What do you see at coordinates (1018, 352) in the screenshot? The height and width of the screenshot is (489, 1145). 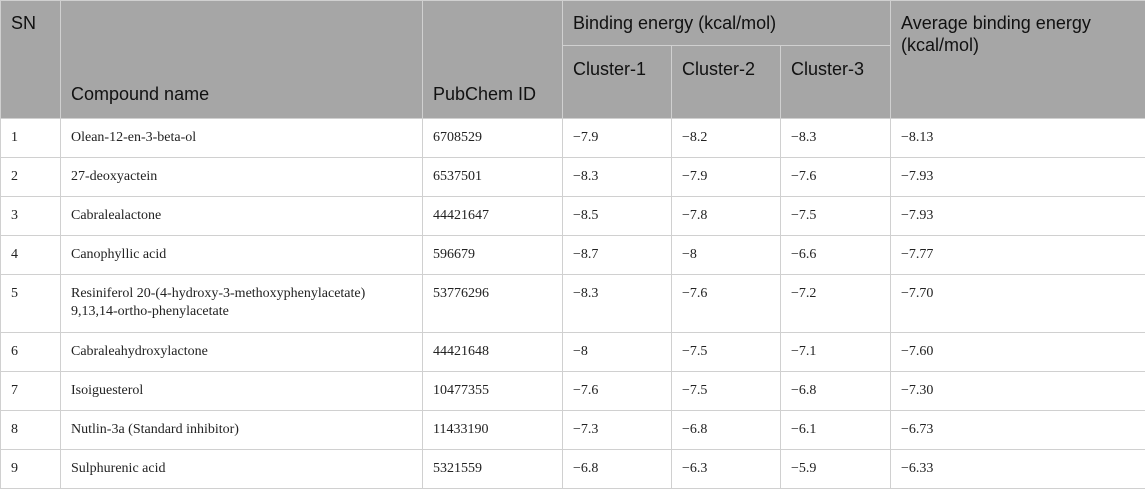 I see `cell-average: −7.60` at bounding box center [1018, 352].